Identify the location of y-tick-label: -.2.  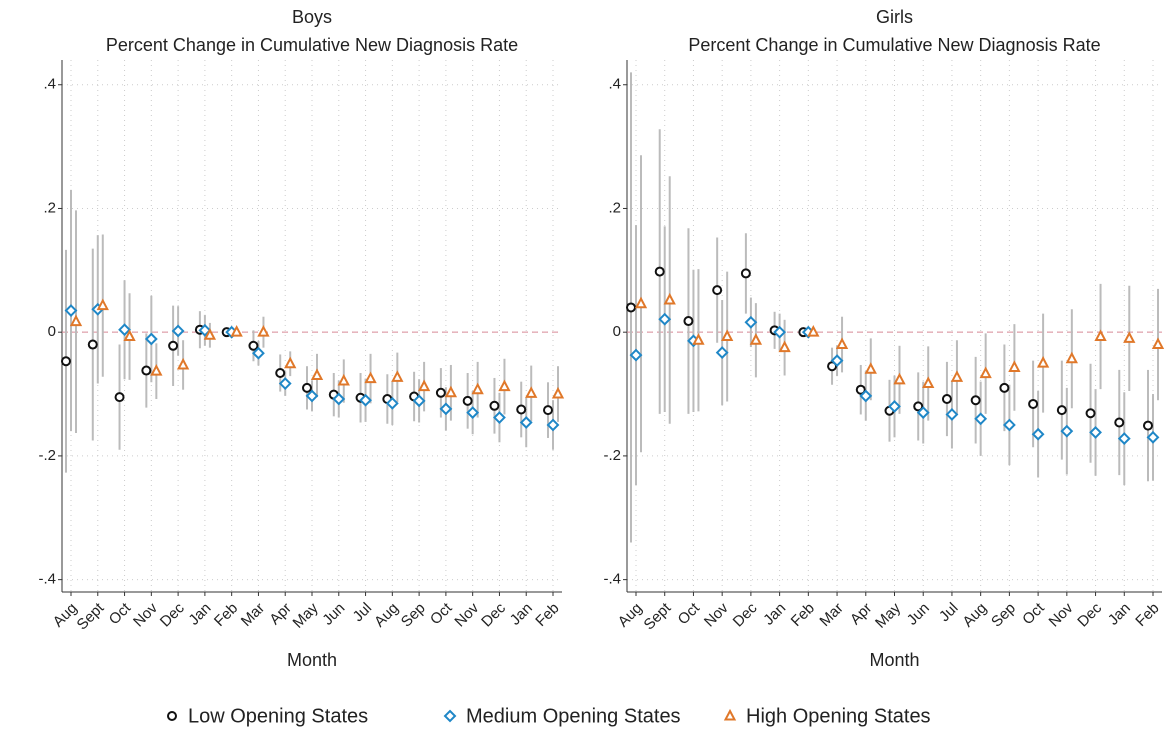
(612, 455).